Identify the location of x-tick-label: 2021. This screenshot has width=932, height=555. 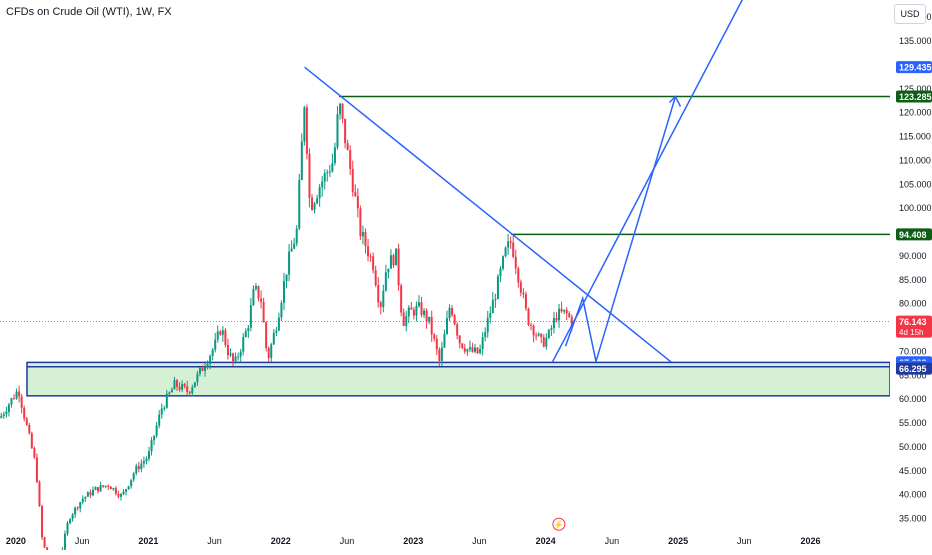
(148, 541).